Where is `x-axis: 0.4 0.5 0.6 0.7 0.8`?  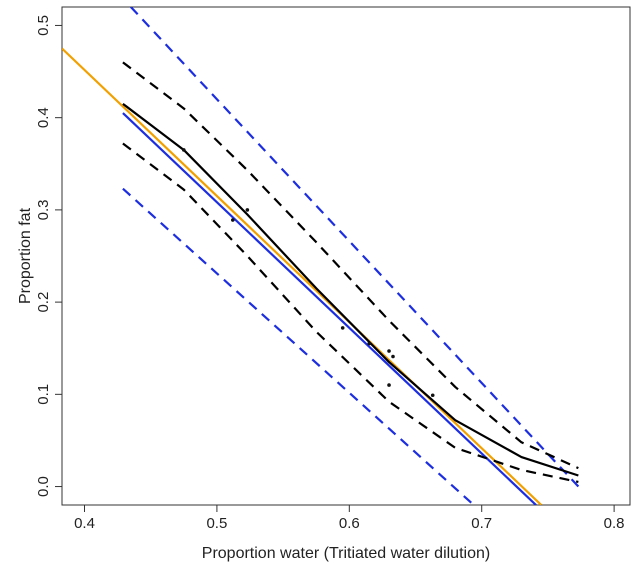 x-axis: 0.4 0.5 0.6 0.7 0.8 is located at coordinates (349, 518).